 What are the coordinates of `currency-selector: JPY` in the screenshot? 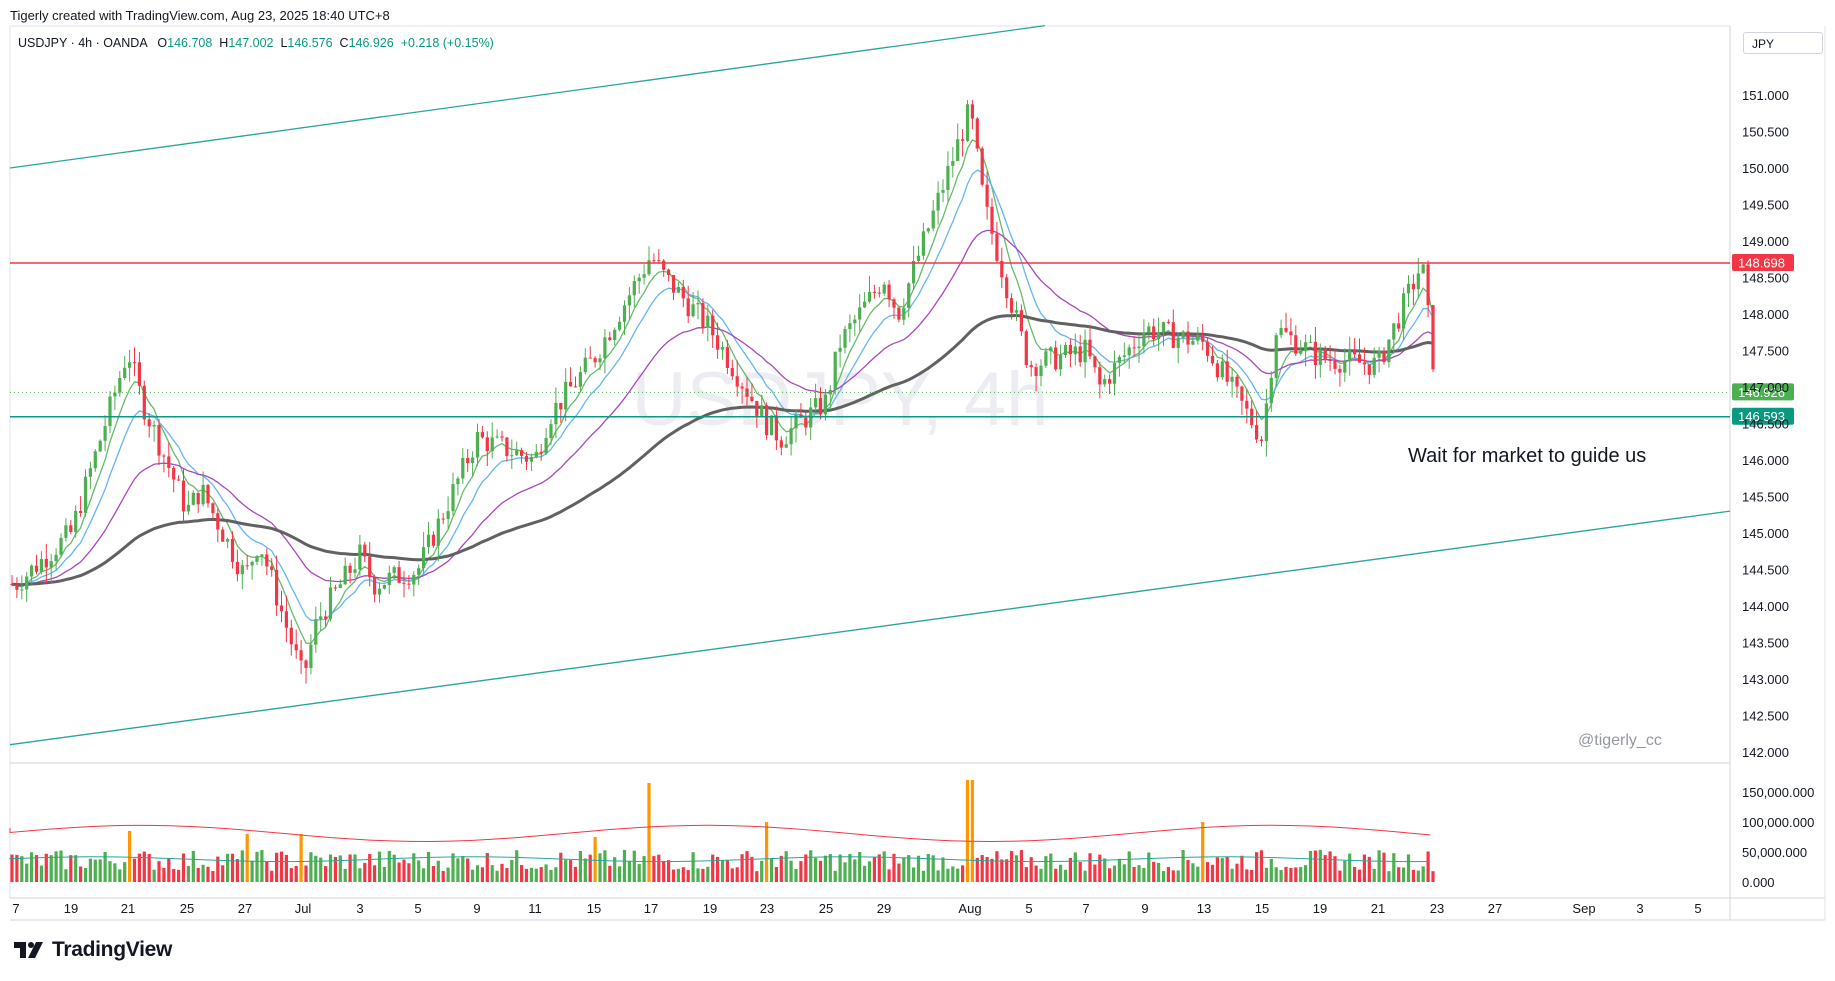 It's located at (1783, 43).